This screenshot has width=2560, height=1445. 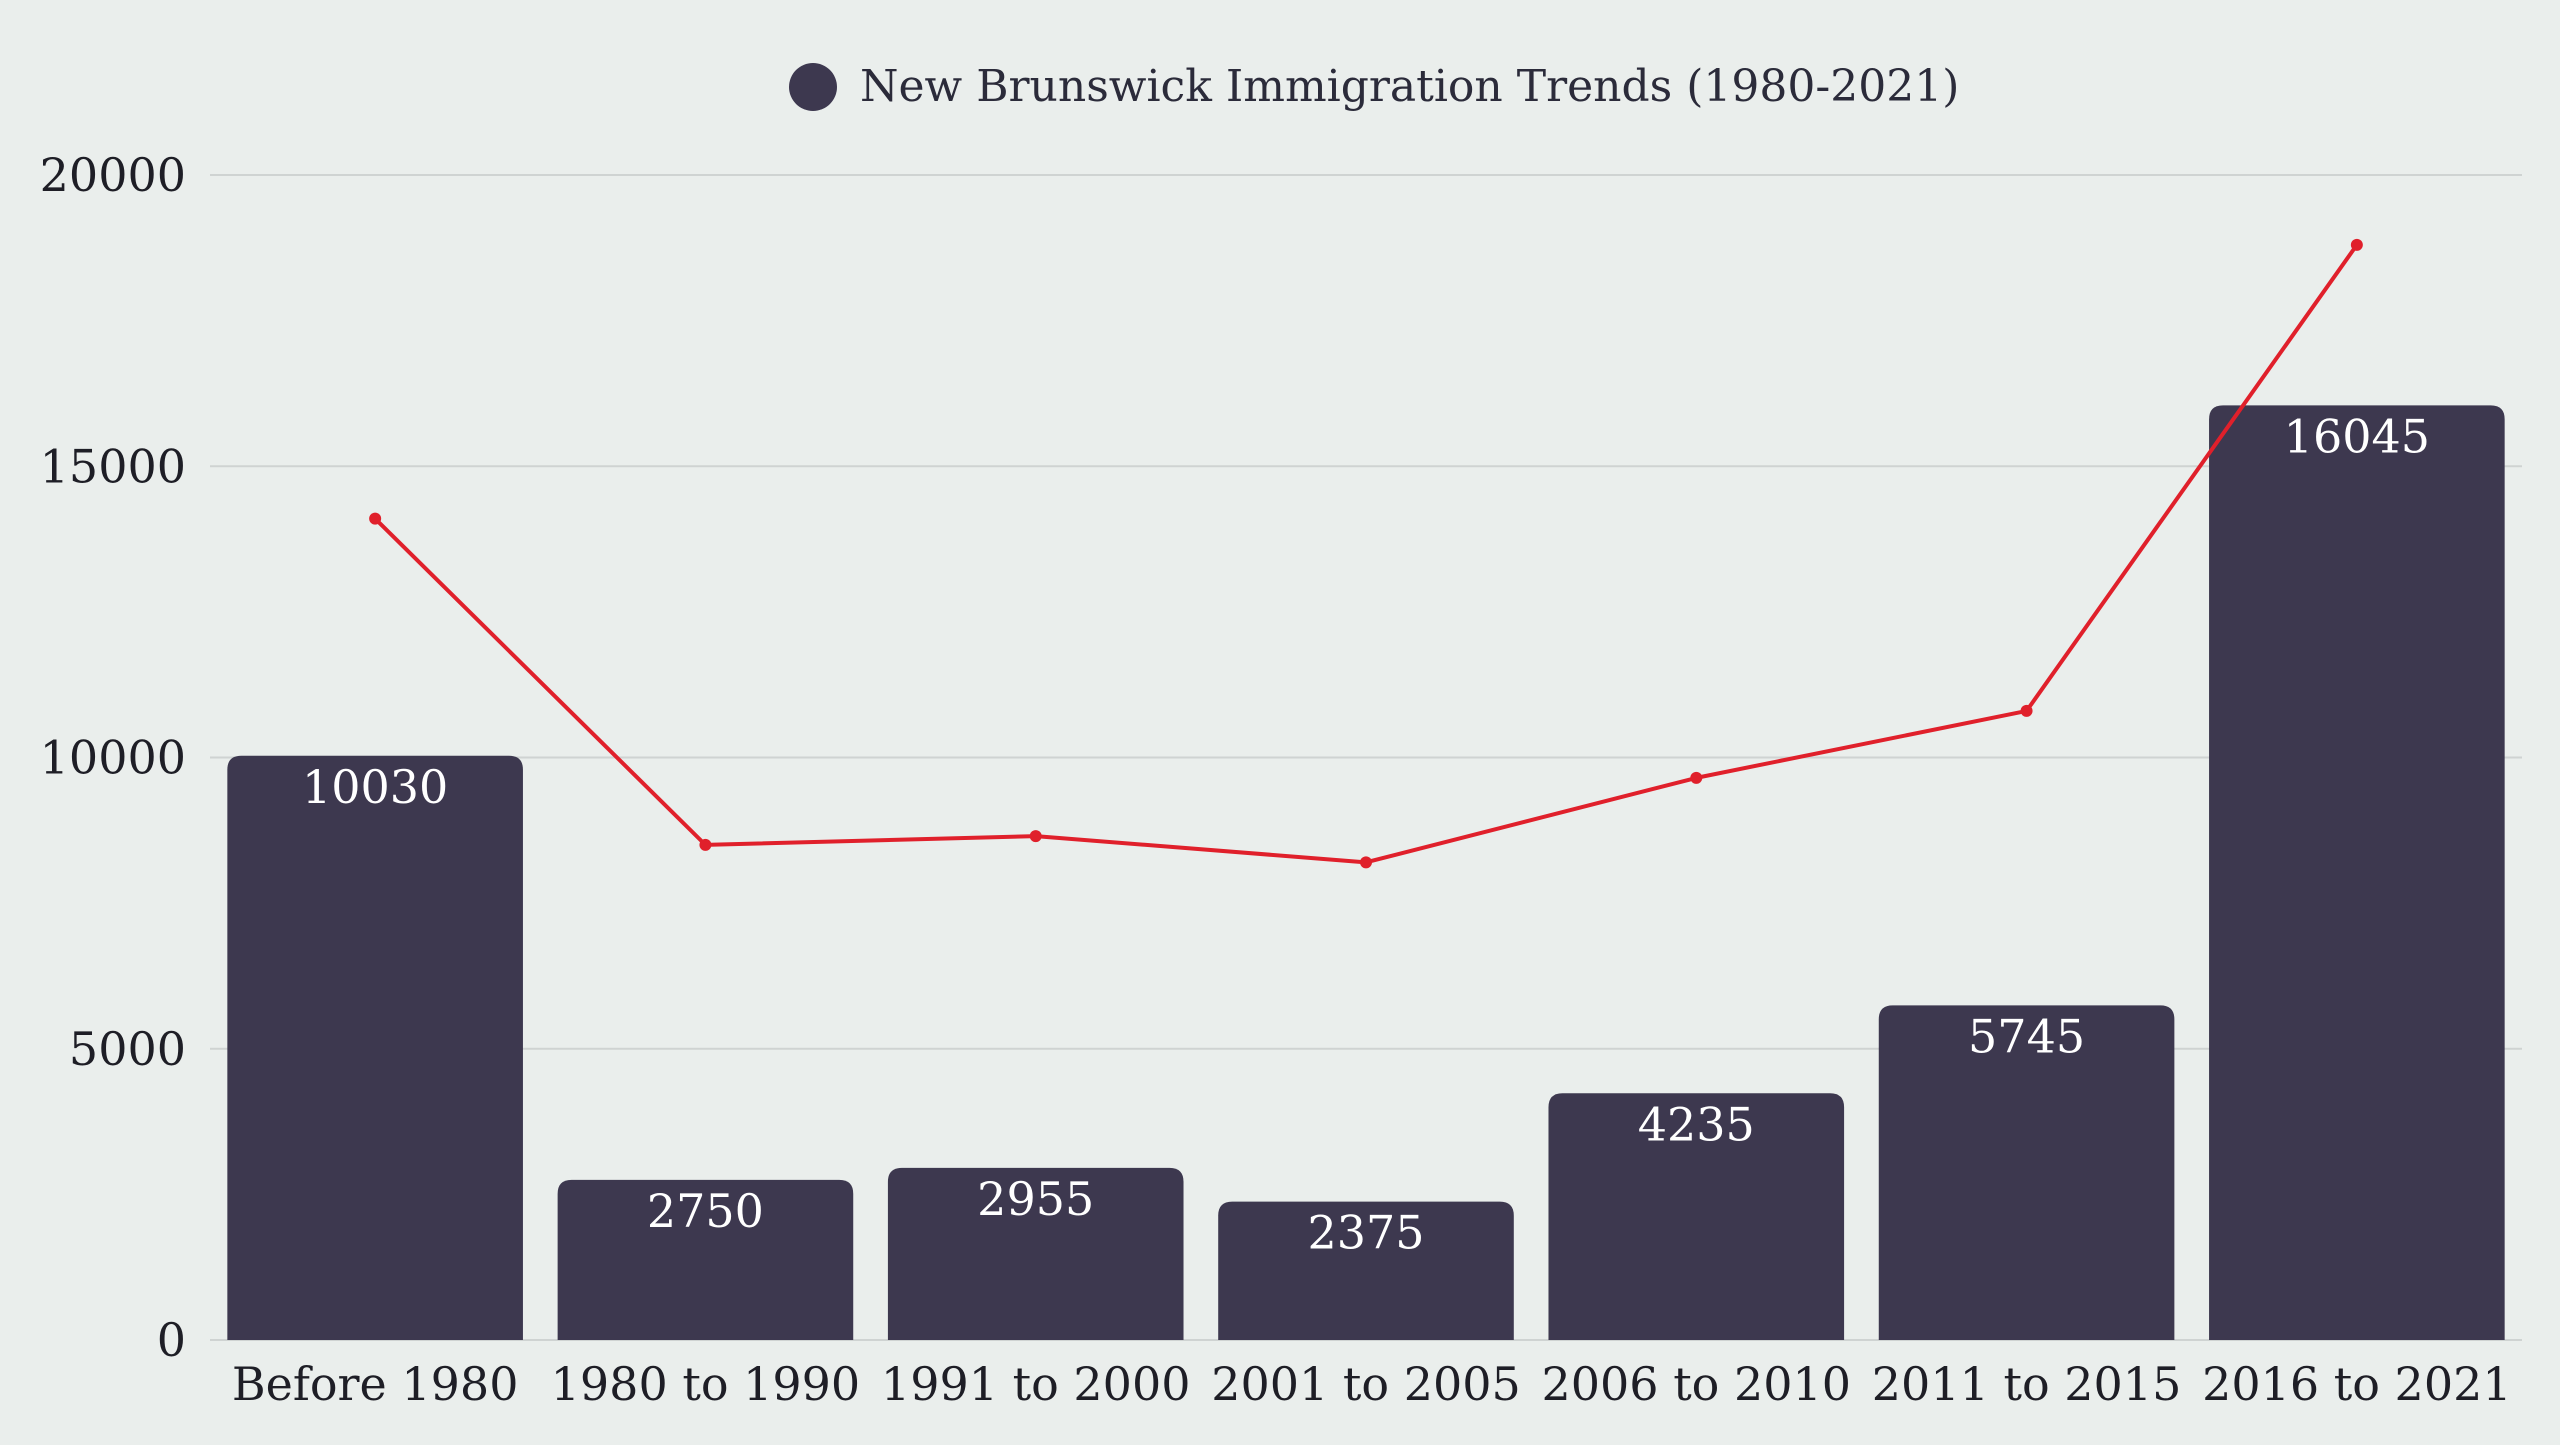 What do you see at coordinates (2357, 436) in the screenshot?
I see `bar-value-label: 16045` at bounding box center [2357, 436].